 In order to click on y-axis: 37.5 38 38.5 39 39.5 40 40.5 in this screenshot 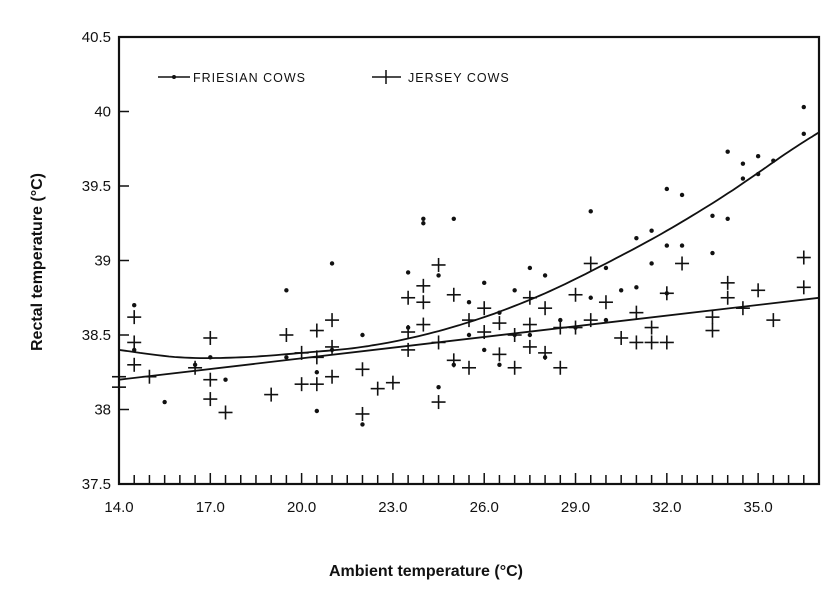, I will do `click(105, 261)`.